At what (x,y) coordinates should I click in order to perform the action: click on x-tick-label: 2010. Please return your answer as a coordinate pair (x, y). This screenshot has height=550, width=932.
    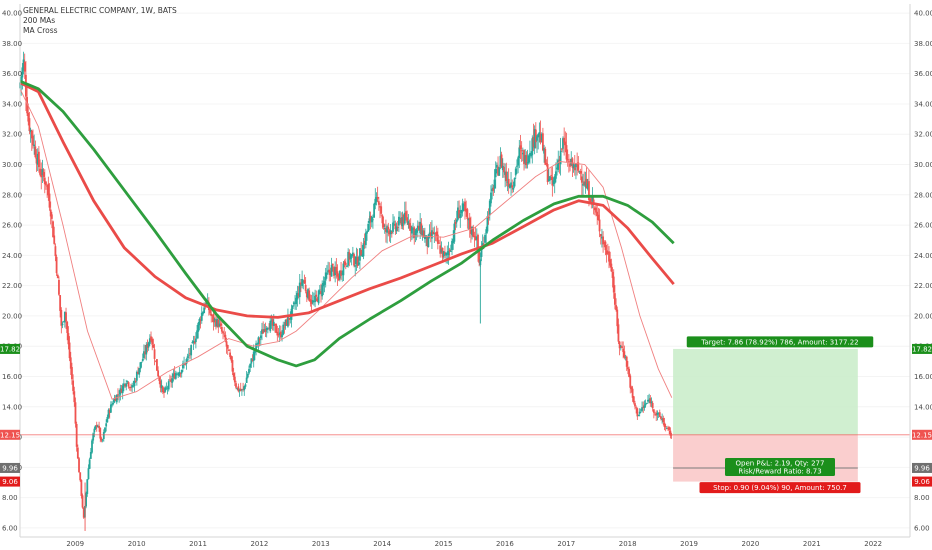
    Looking at the image, I should click on (137, 544).